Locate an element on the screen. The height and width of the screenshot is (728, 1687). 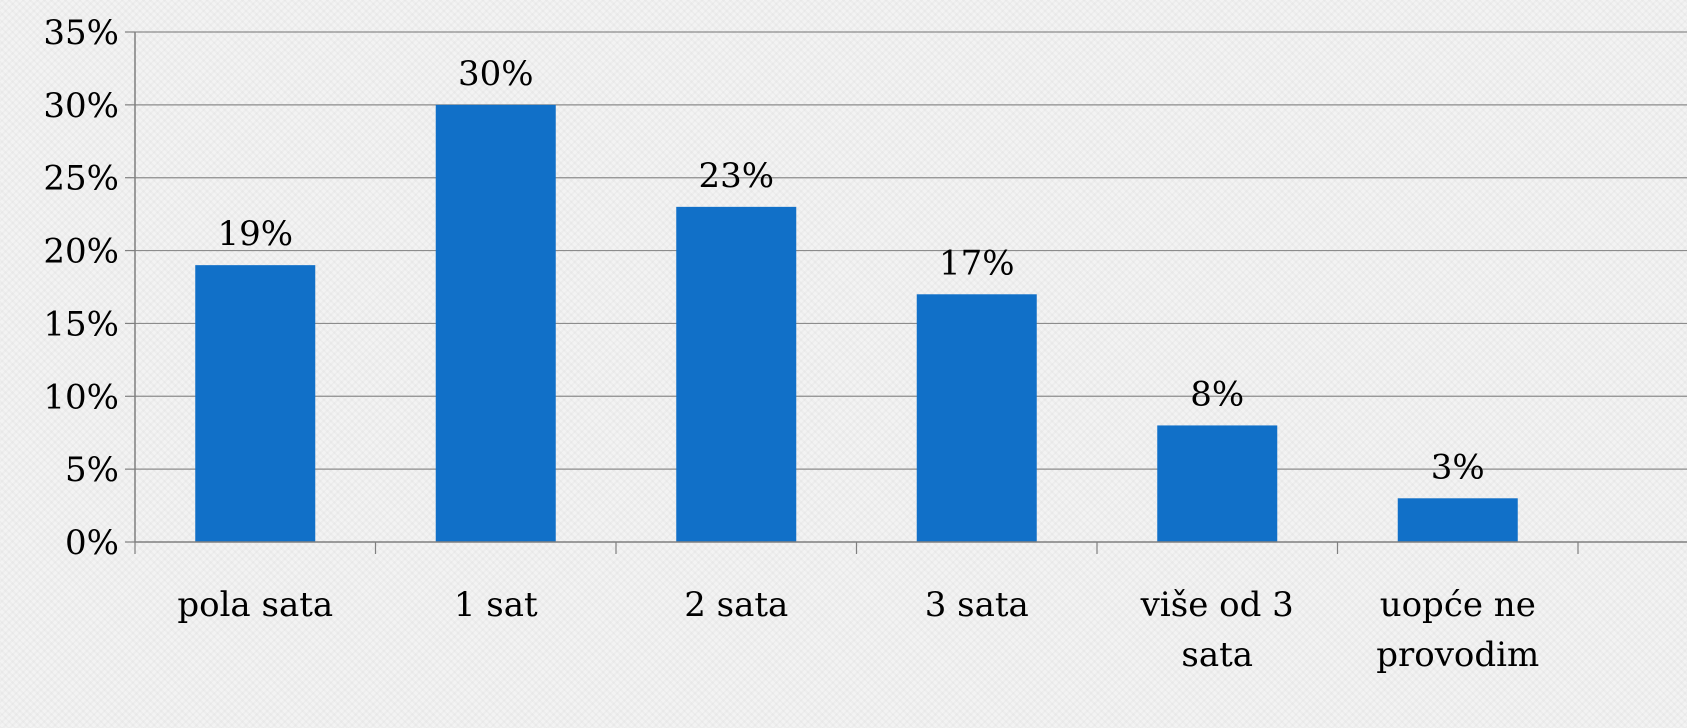
y-tick-label: 35% is located at coordinates (81, 33).